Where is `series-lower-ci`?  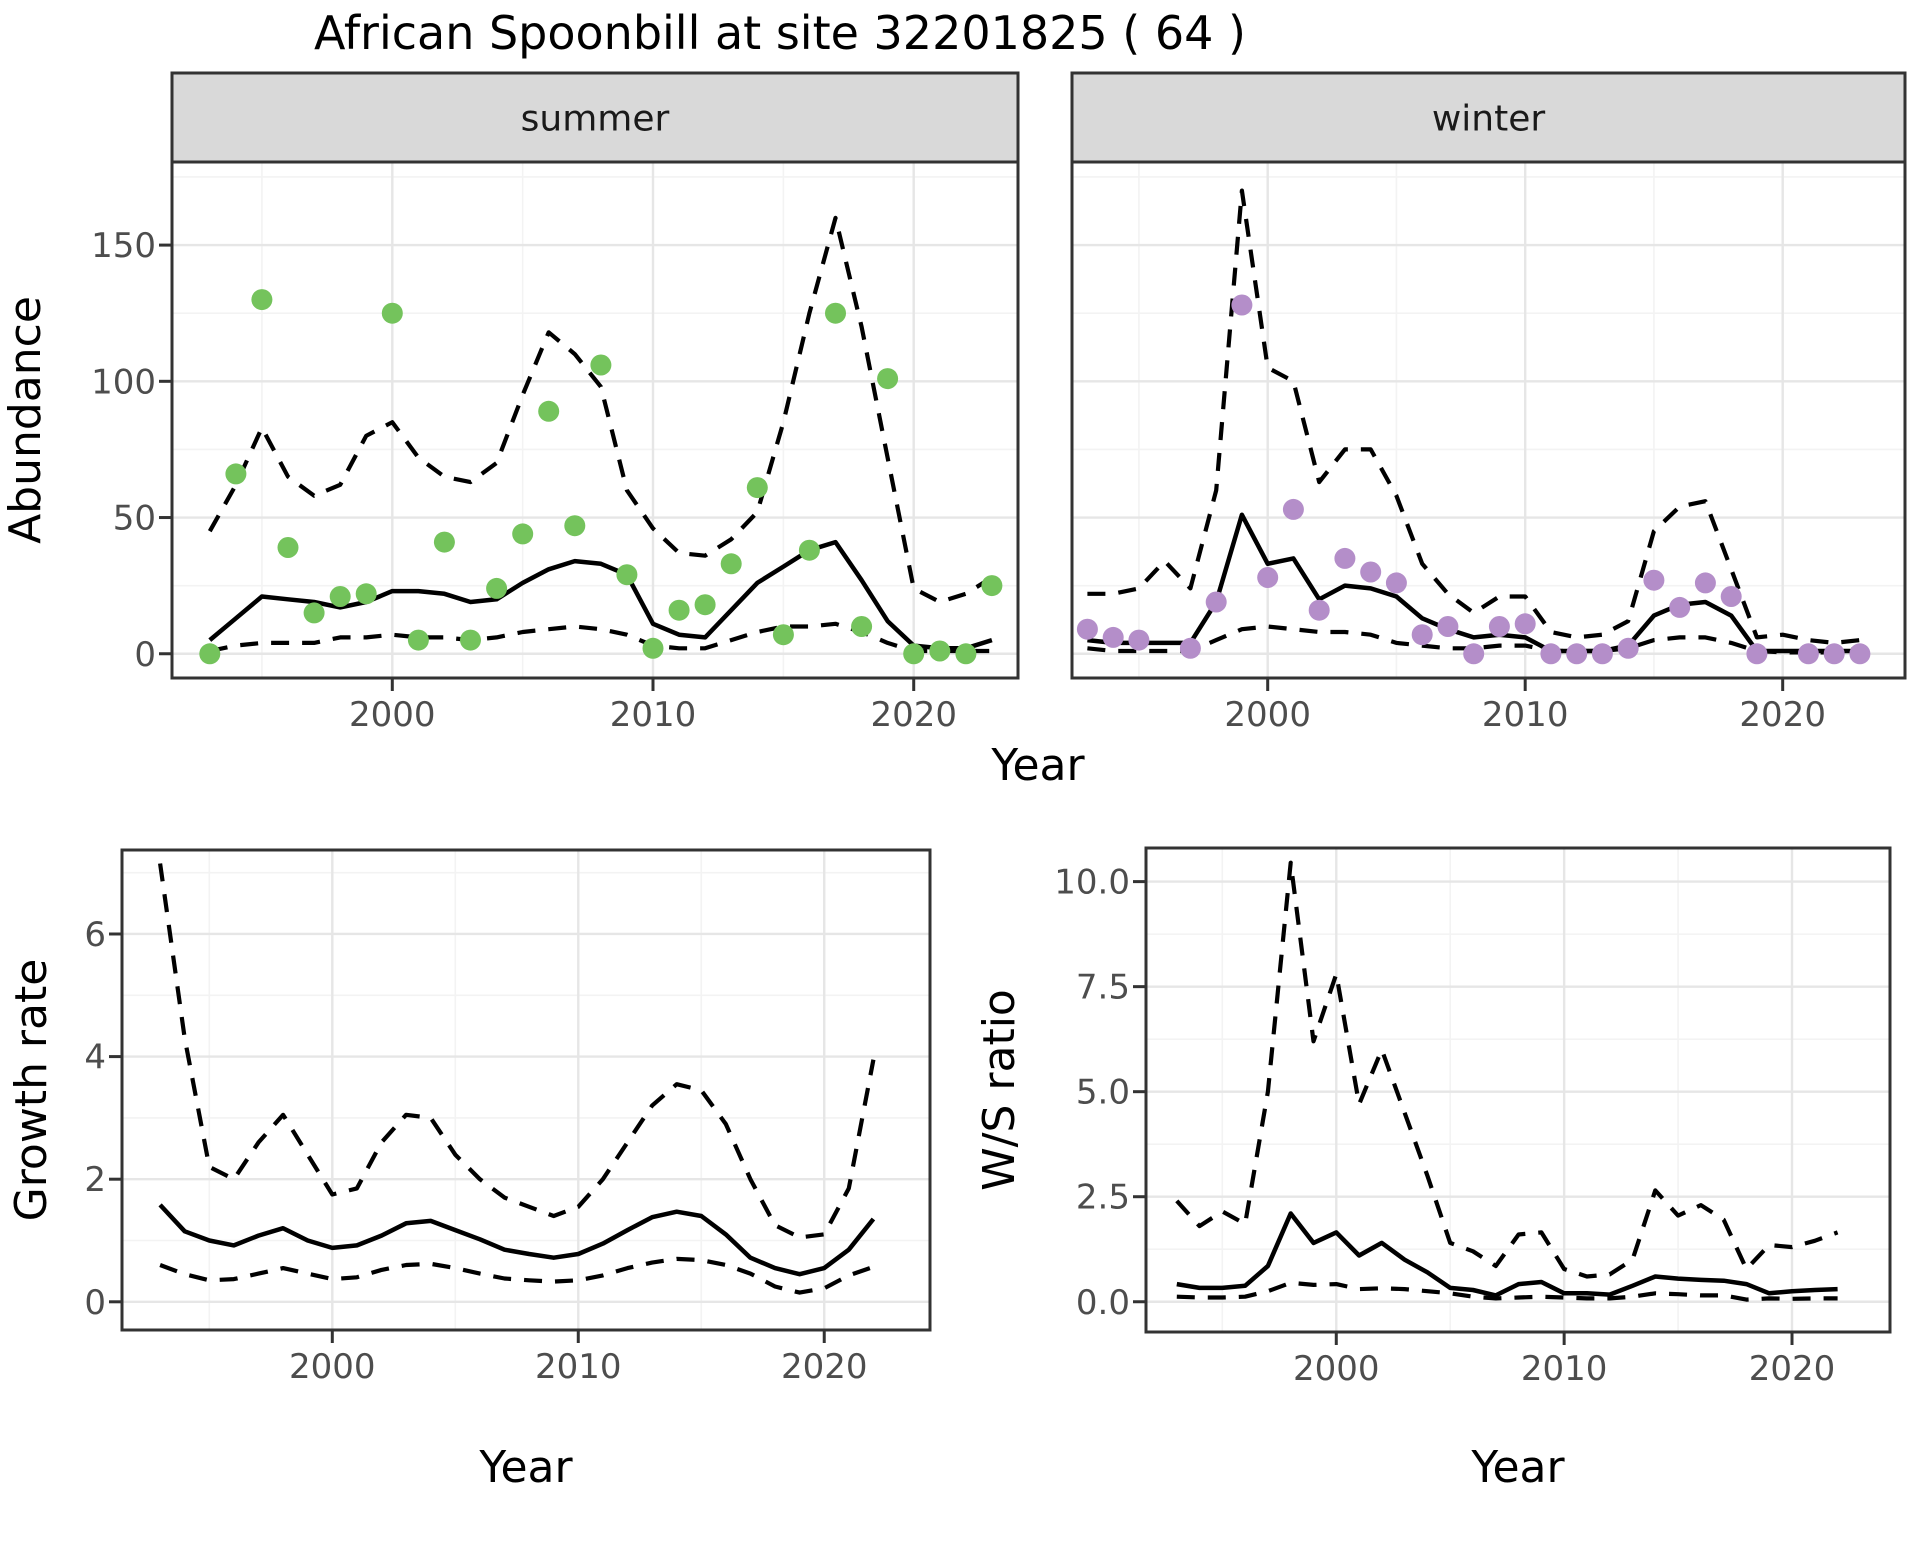
series-lower-ci is located at coordinates (1474, 639).